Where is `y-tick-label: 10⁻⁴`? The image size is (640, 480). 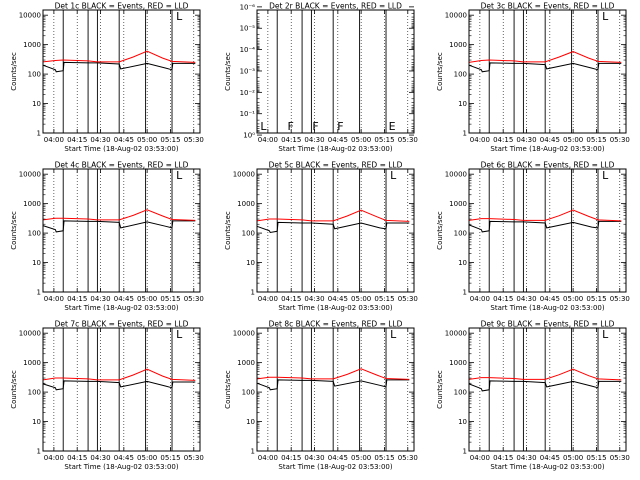
y-tick-label: 10⁻⁴ is located at coordinates (248, 50).